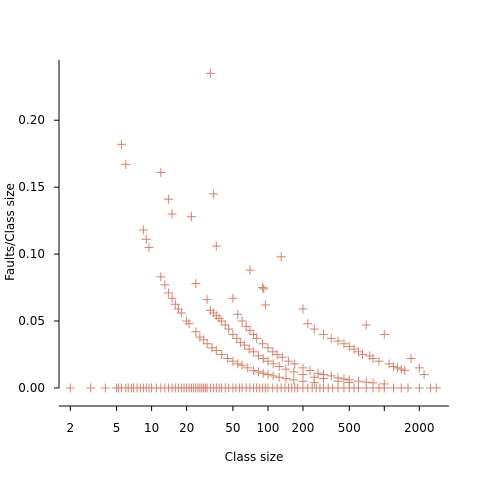 Image resolution: width=480 pixels, height=480 pixels. I want to click on y-axis-title: Faults/Class size, so click(10, 232).